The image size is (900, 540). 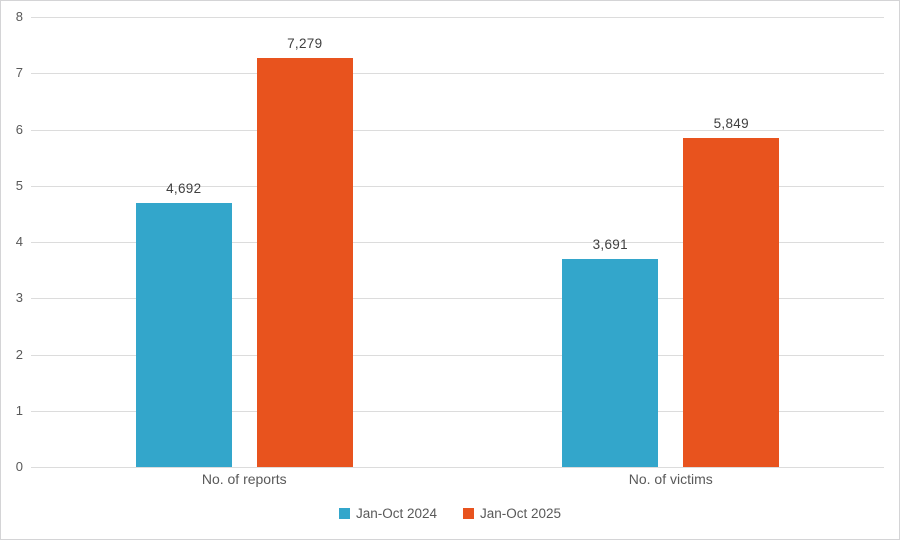 What do you see at coordinates (19, 16) in the screenshot?
I see `y-tick-label: 8` at bounding box center [19, 16].